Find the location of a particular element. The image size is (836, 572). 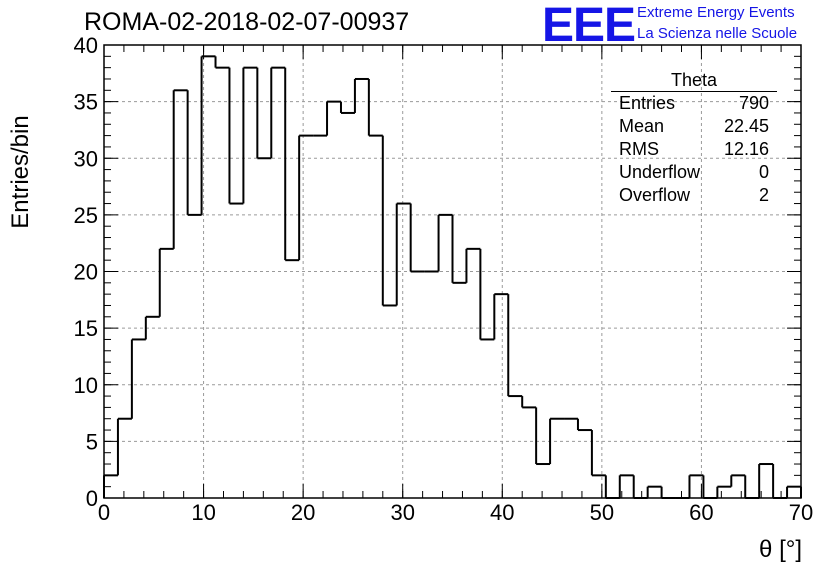

x-tick-label: 50 is located at coordinates (602, 512).